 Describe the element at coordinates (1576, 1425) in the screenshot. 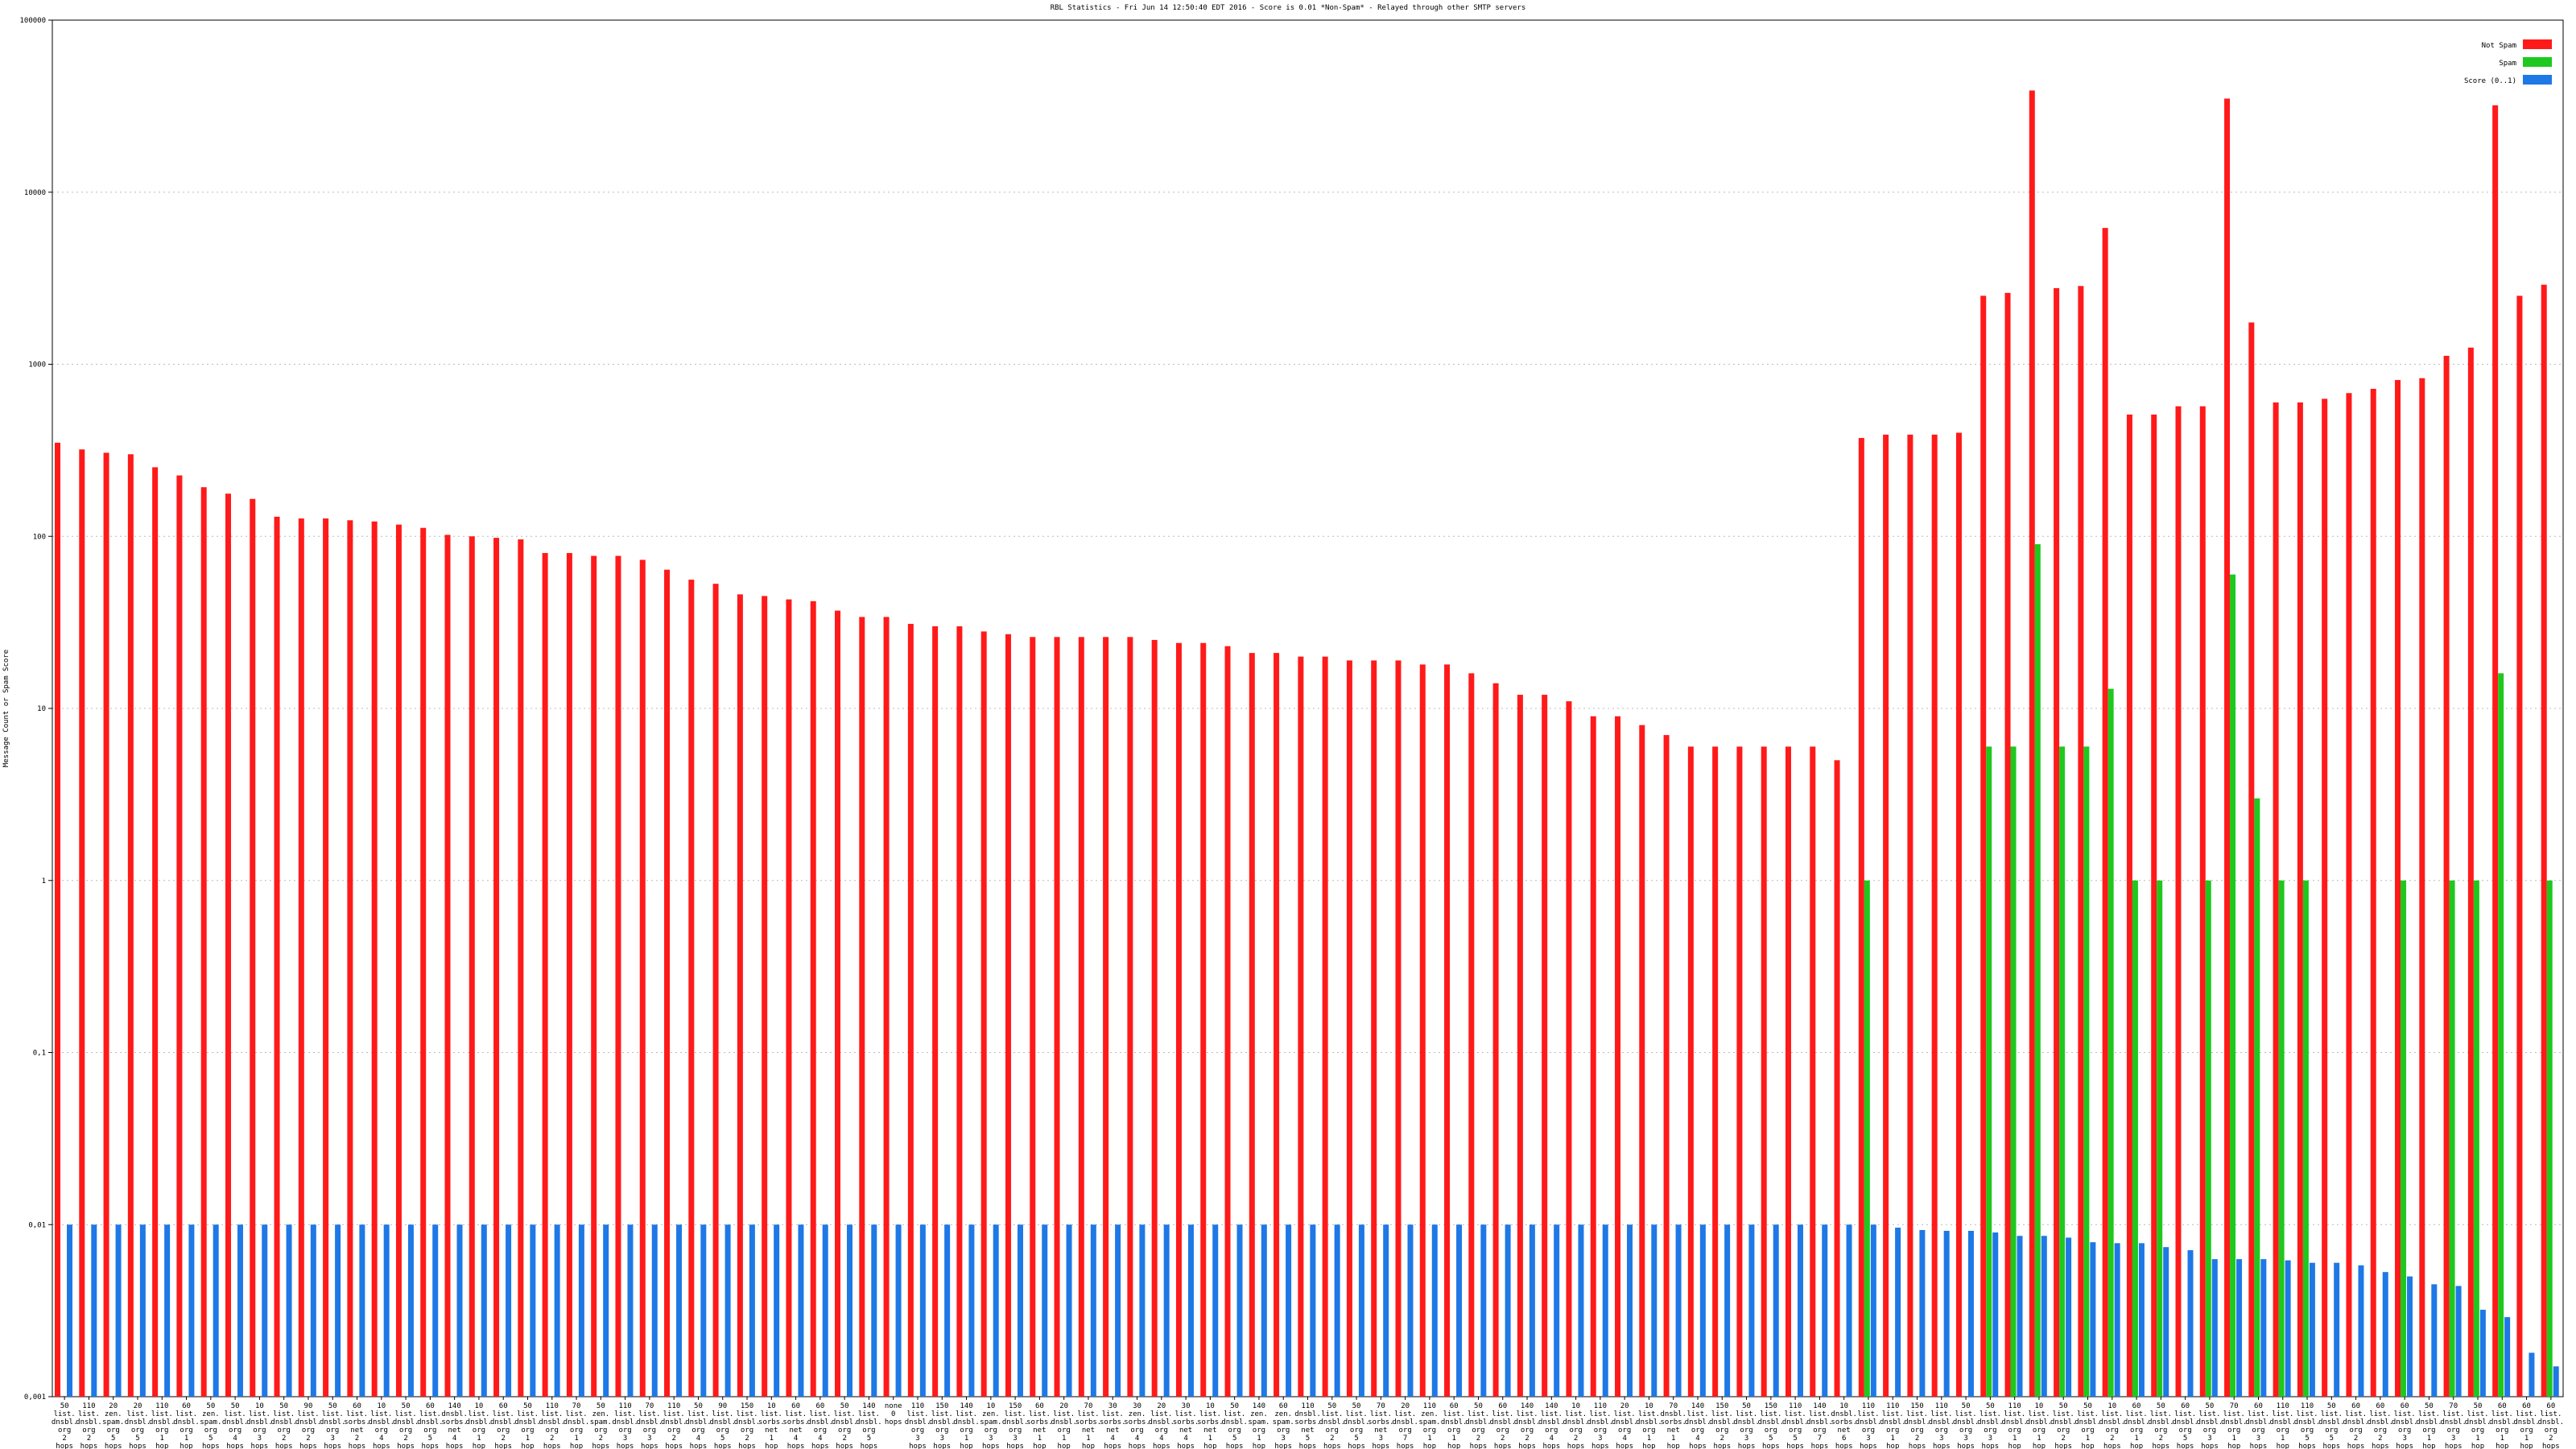

I see `x-tick-label: 10 list. dnsbl. org 2 hops` at that location.